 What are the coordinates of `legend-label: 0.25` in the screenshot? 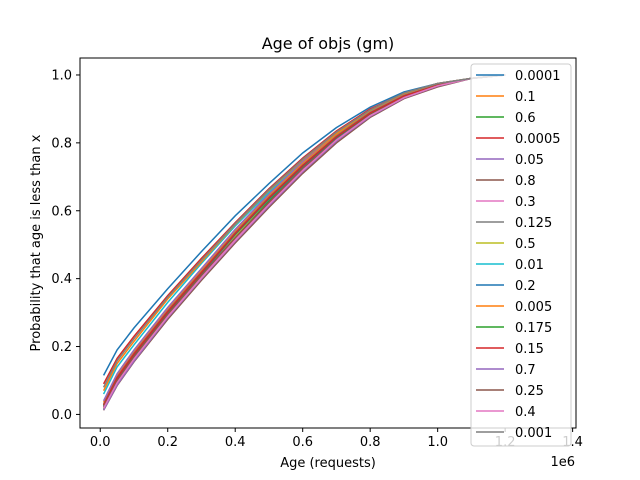 It's located at (529, 391).